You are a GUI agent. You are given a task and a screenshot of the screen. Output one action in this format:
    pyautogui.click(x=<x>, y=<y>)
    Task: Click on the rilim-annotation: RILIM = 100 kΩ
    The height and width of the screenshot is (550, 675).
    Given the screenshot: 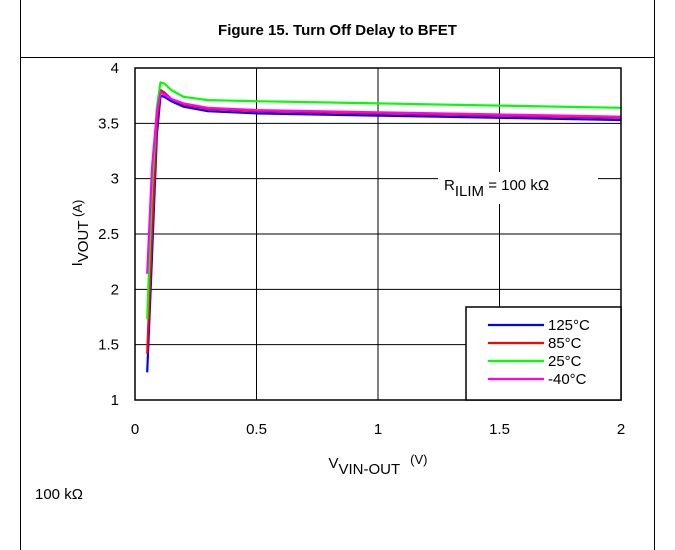 What is the action you would take?
    pyautogui.click(x=496, y=188)
    